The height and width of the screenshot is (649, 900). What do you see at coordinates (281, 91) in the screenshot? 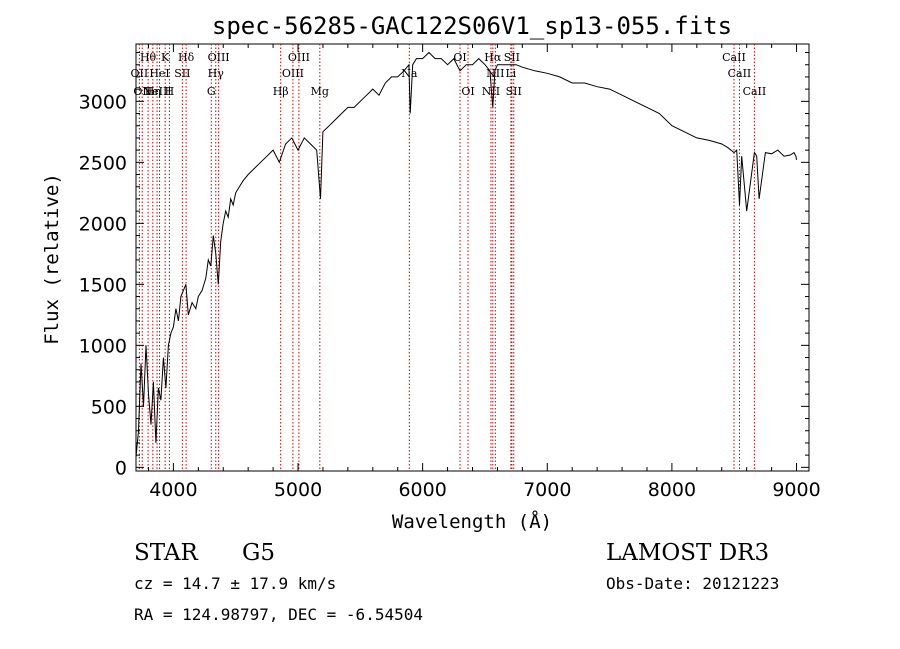
I see `spectral-line-label: Hβ` at bounding box center [281, 91].